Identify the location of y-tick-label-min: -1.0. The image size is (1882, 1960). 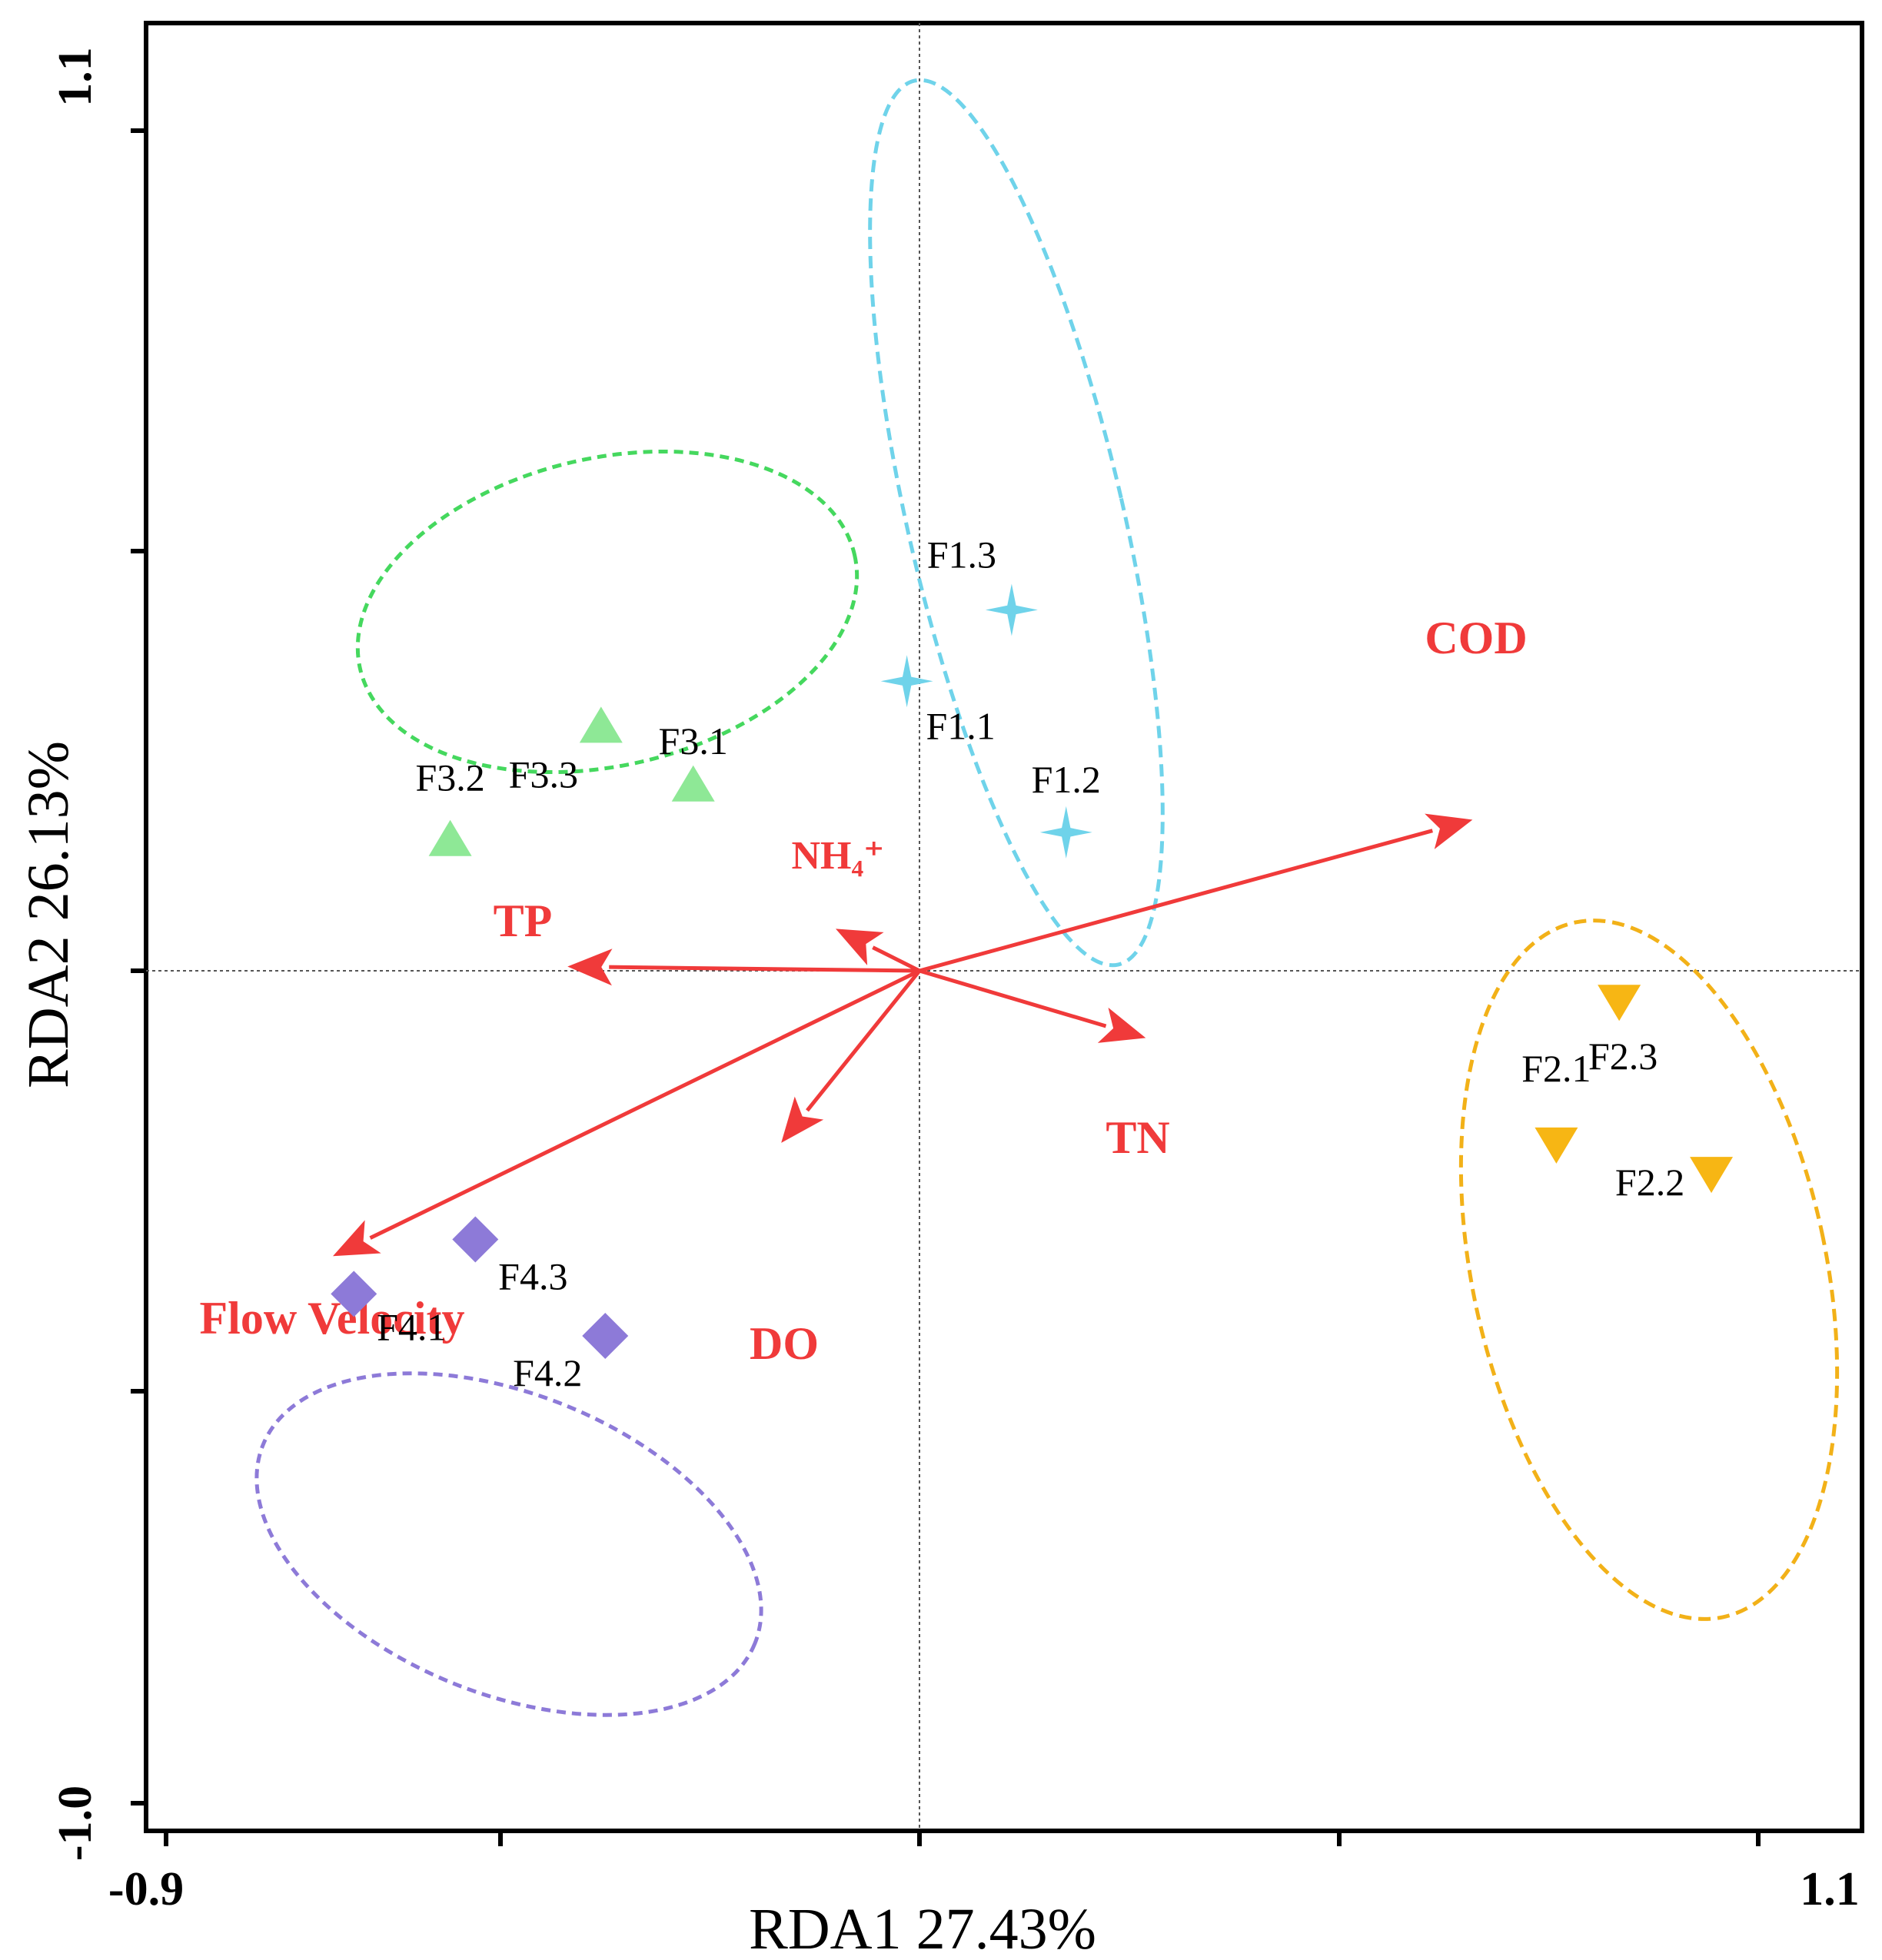
(75, 1823).